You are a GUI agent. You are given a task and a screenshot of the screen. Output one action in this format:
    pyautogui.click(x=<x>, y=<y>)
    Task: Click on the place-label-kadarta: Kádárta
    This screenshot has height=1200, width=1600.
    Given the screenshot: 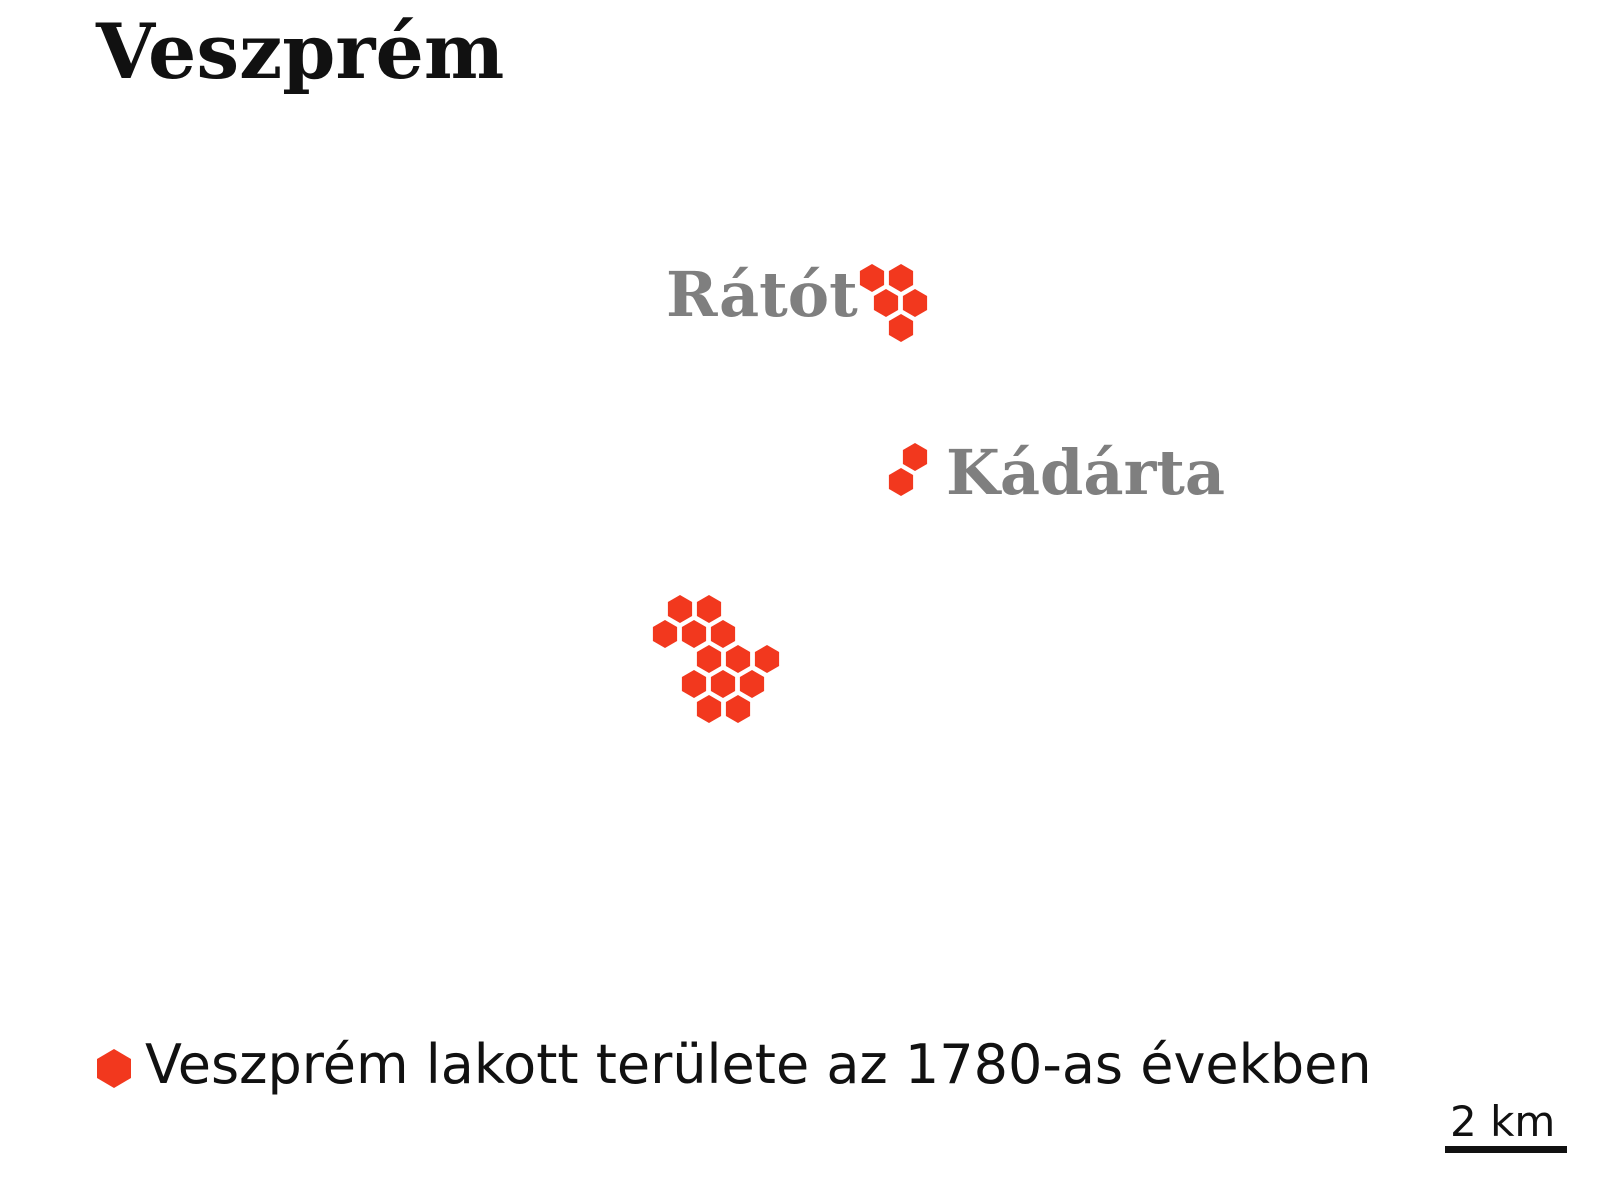 What is the action you would take?
    pyautogui.click(x=1085, y=472)
    